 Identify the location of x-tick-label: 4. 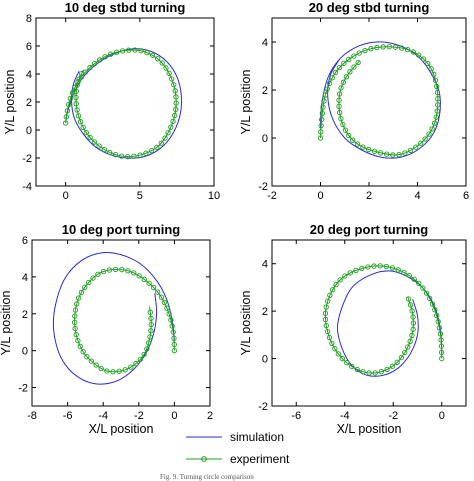
(417, 196).